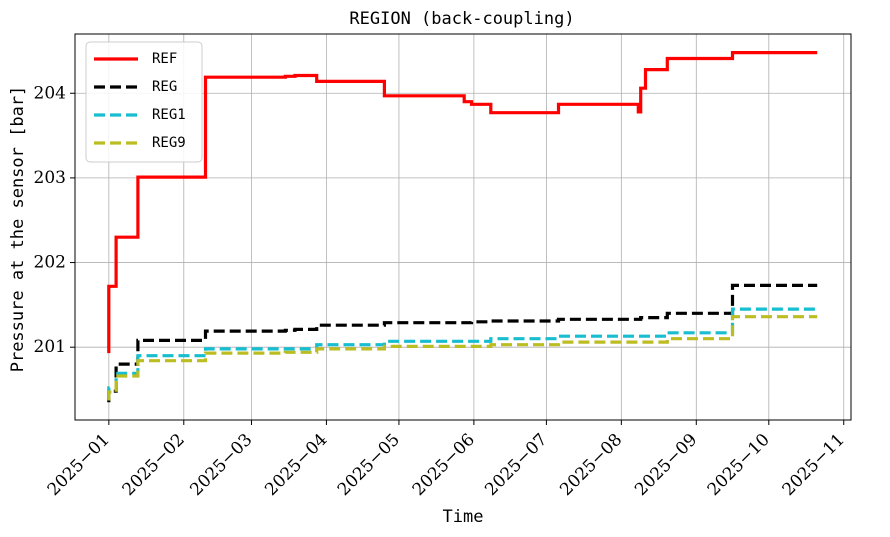 The image size is (890, 537). Describe the element at coordinates (462, 358) in the screenshot. I see `series-line-reg9` at that location.